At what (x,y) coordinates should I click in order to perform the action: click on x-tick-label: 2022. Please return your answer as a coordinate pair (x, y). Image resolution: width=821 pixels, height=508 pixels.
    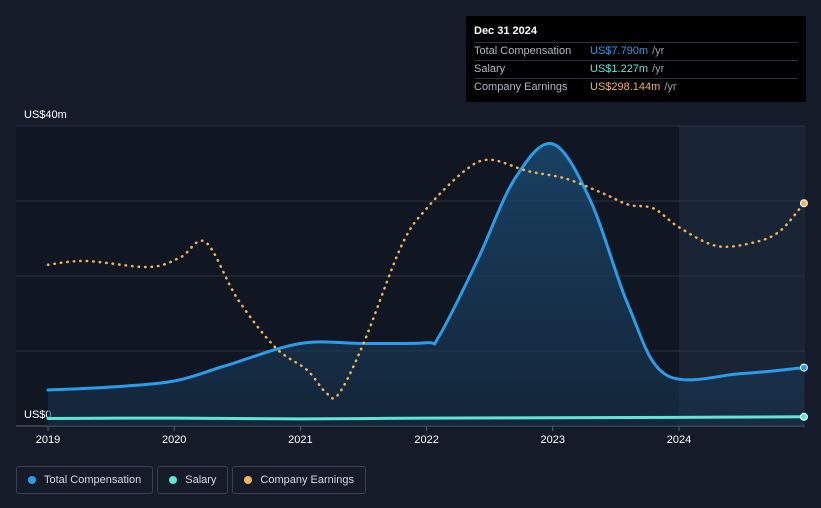
    Looking at the image, I should click on (426, 440).